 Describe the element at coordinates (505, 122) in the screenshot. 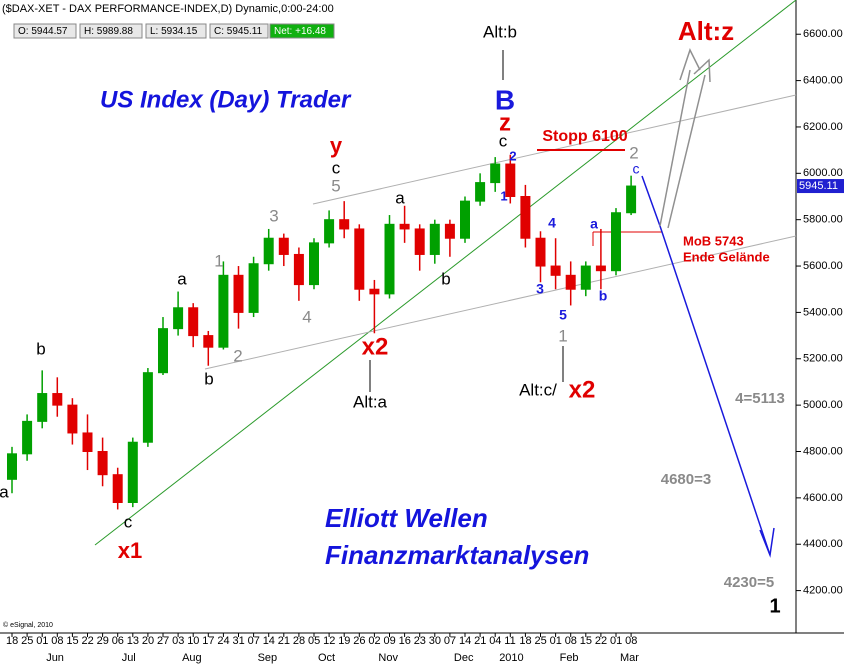

I see `annotation: z` at that location.